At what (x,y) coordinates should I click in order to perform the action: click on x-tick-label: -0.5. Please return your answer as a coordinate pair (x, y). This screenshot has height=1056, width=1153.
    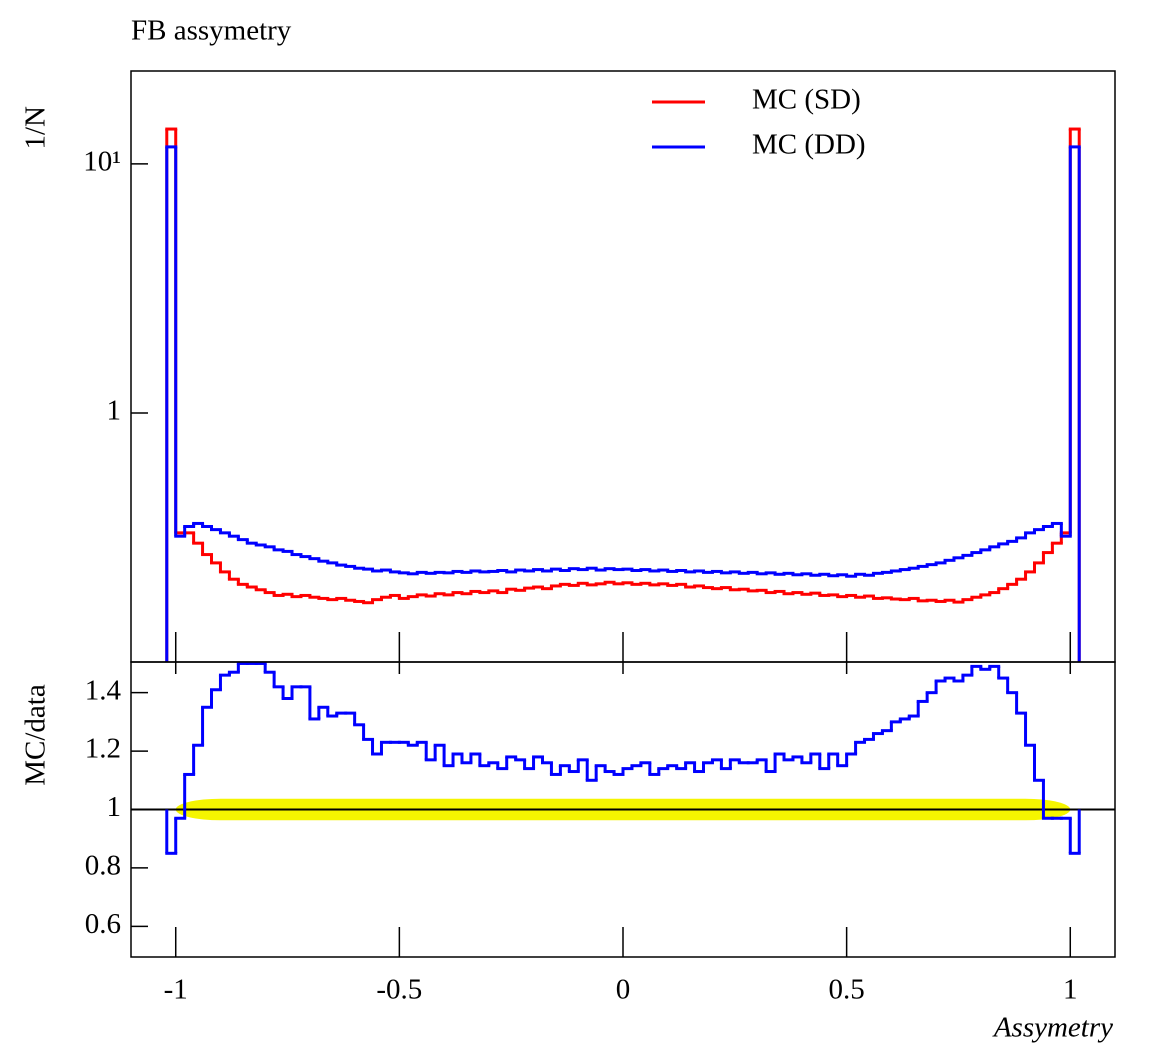
    Looking at the image, I should click on (399, 990).